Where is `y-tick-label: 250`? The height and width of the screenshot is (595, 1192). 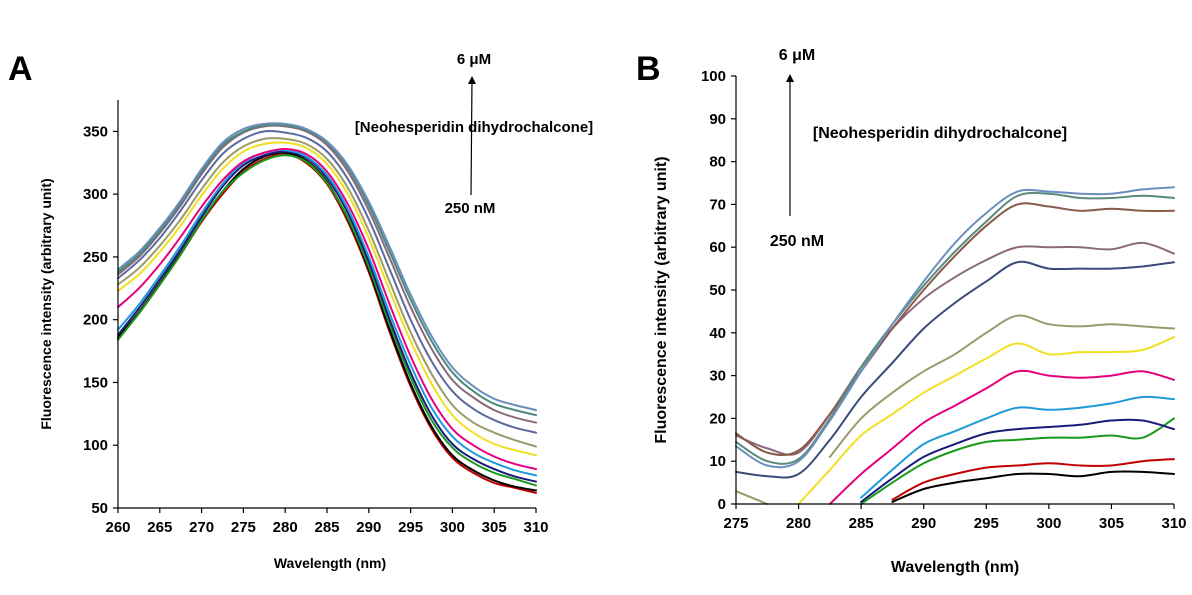
y-tick-label: 250 is located at coordinates (95, 257).